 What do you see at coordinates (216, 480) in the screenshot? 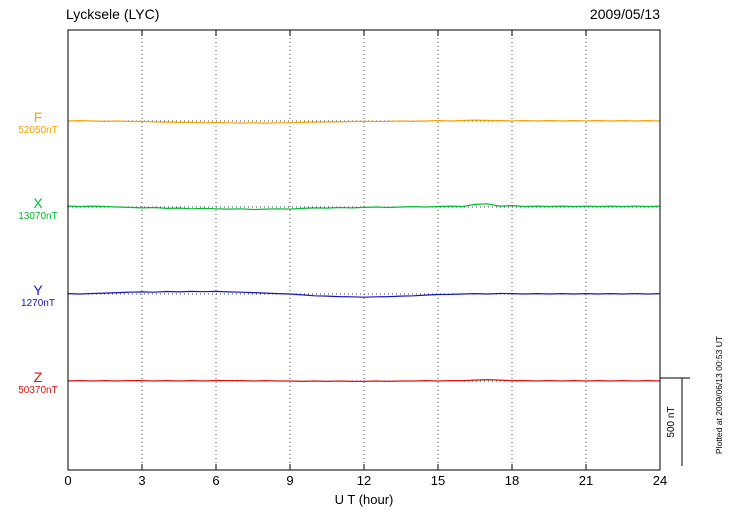
I see `x-tick-label-6: 6` at bounding box center [216, 480].